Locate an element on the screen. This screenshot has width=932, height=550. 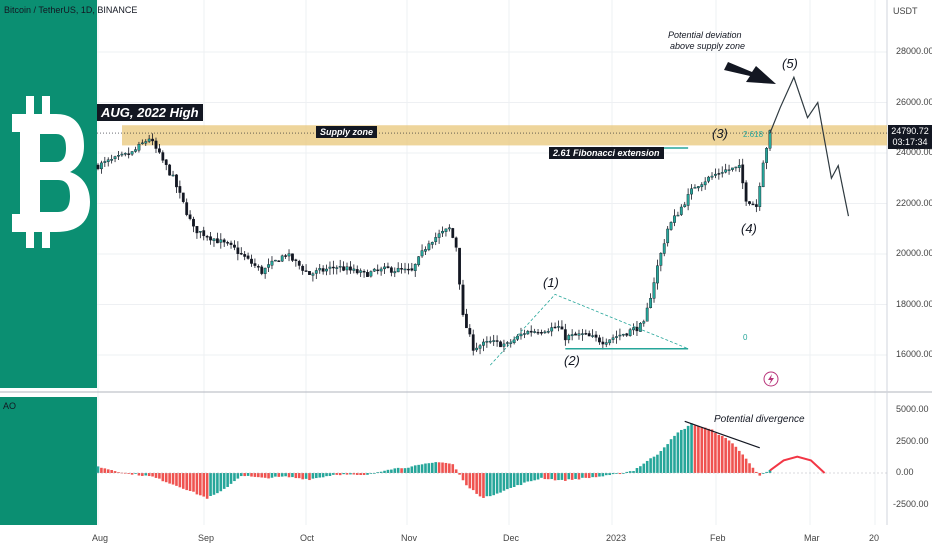
wave-3-label: (3) is located at coordinates (720, 133).